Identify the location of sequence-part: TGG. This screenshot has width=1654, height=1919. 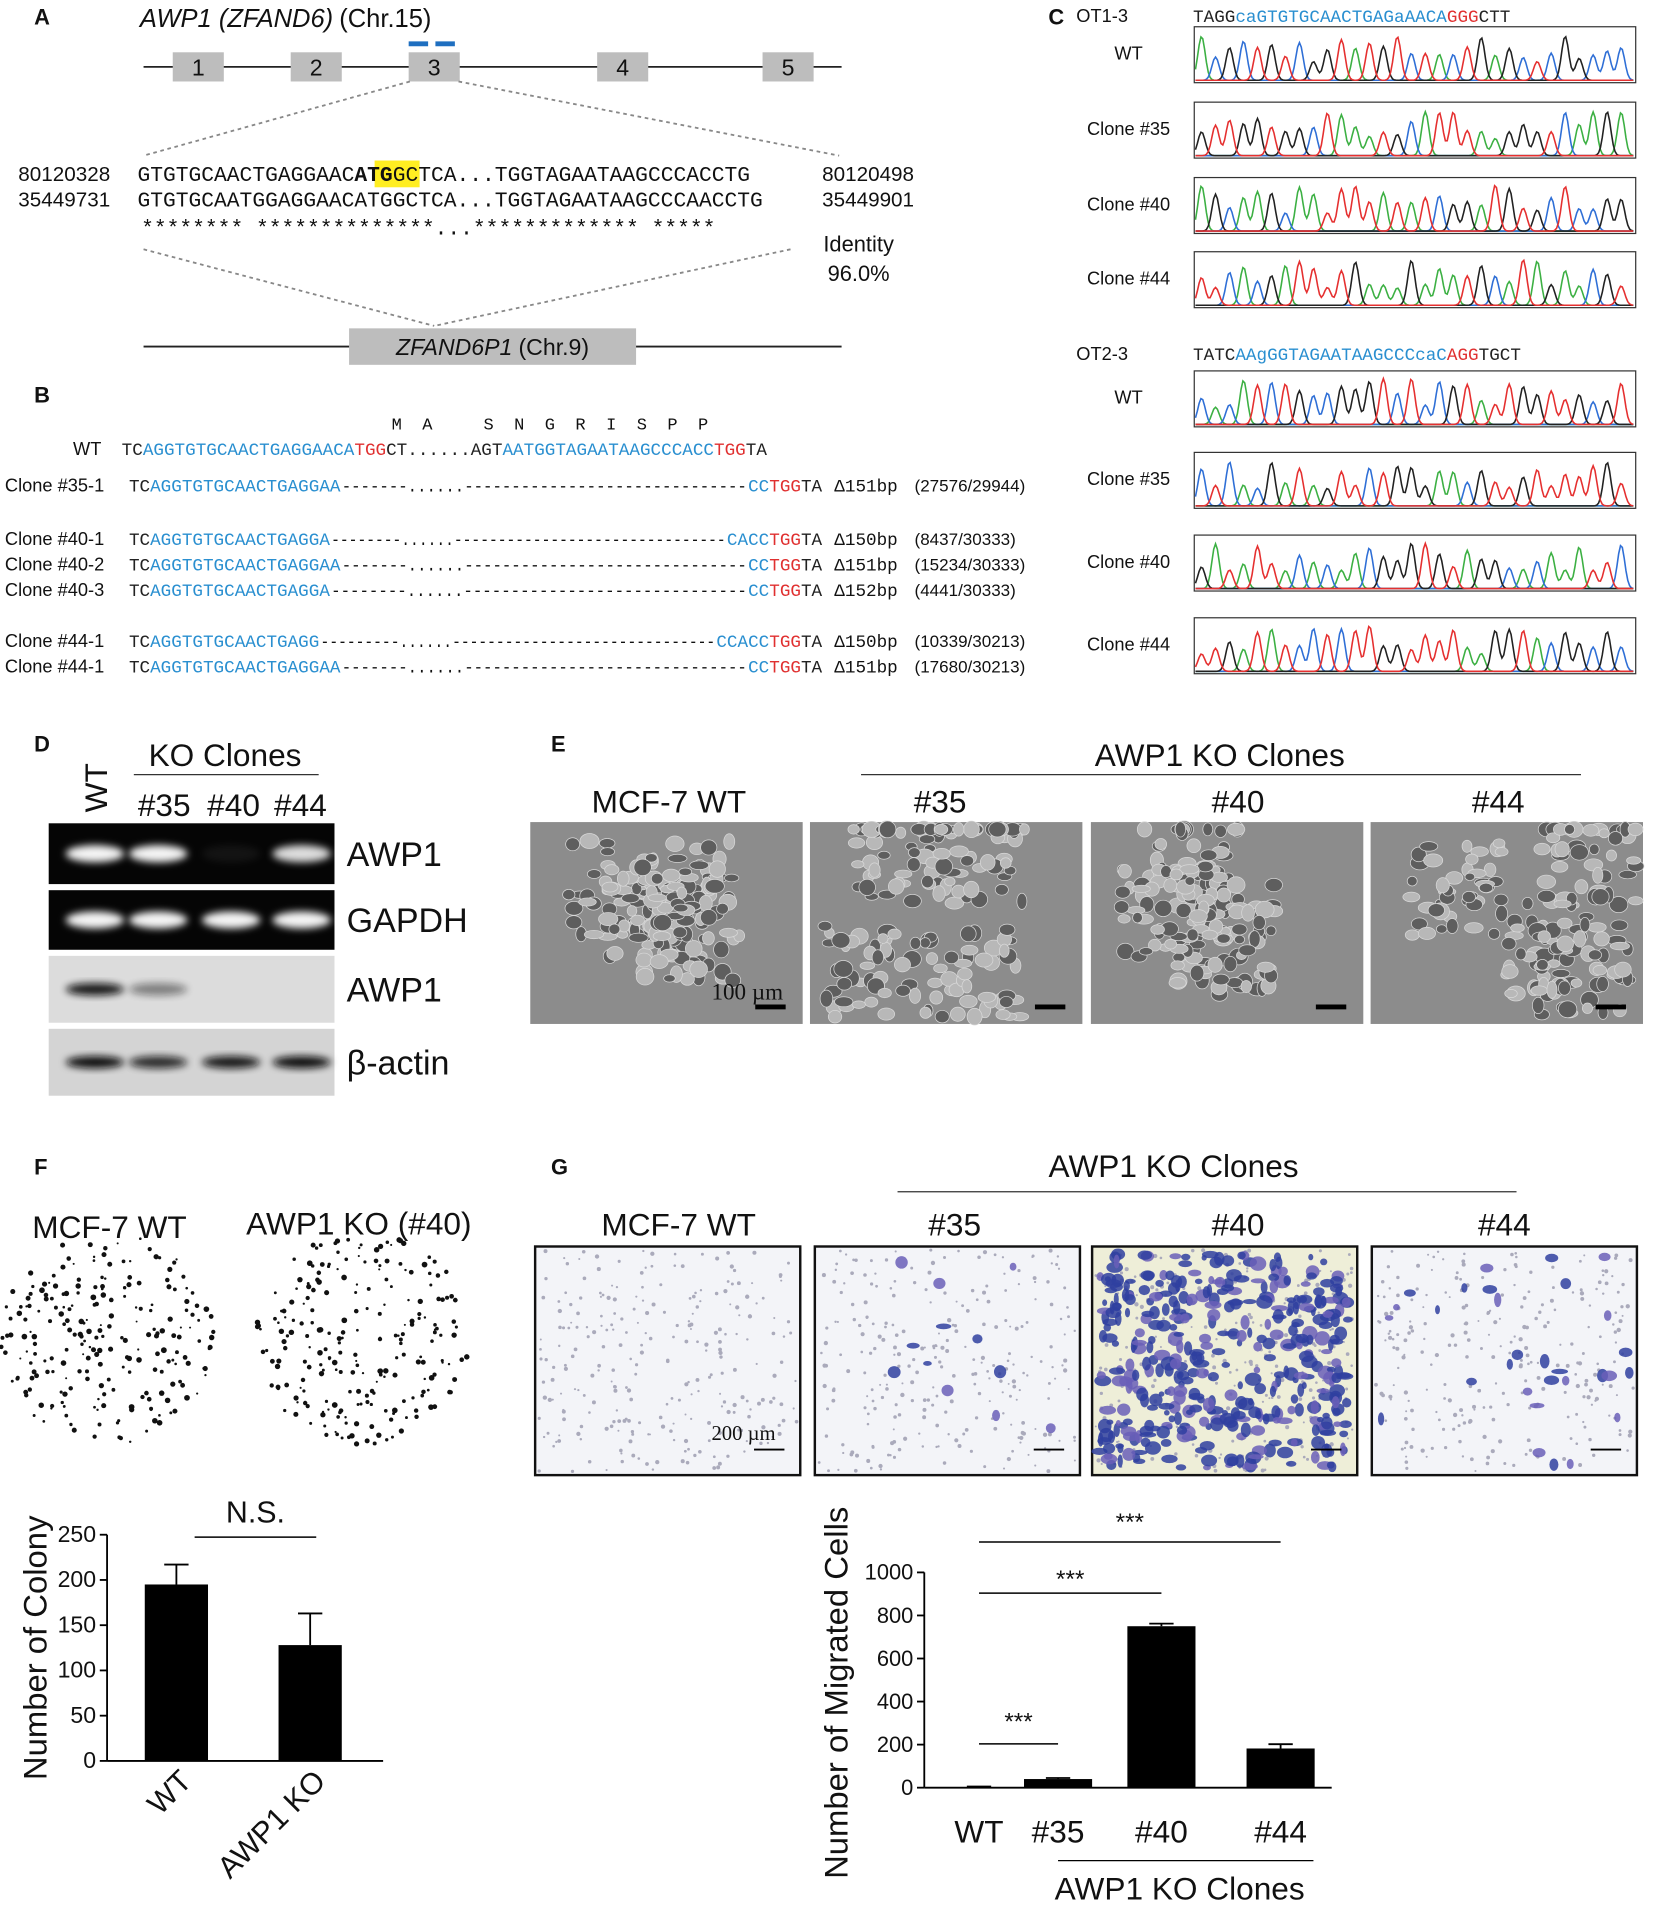
(730, 451).